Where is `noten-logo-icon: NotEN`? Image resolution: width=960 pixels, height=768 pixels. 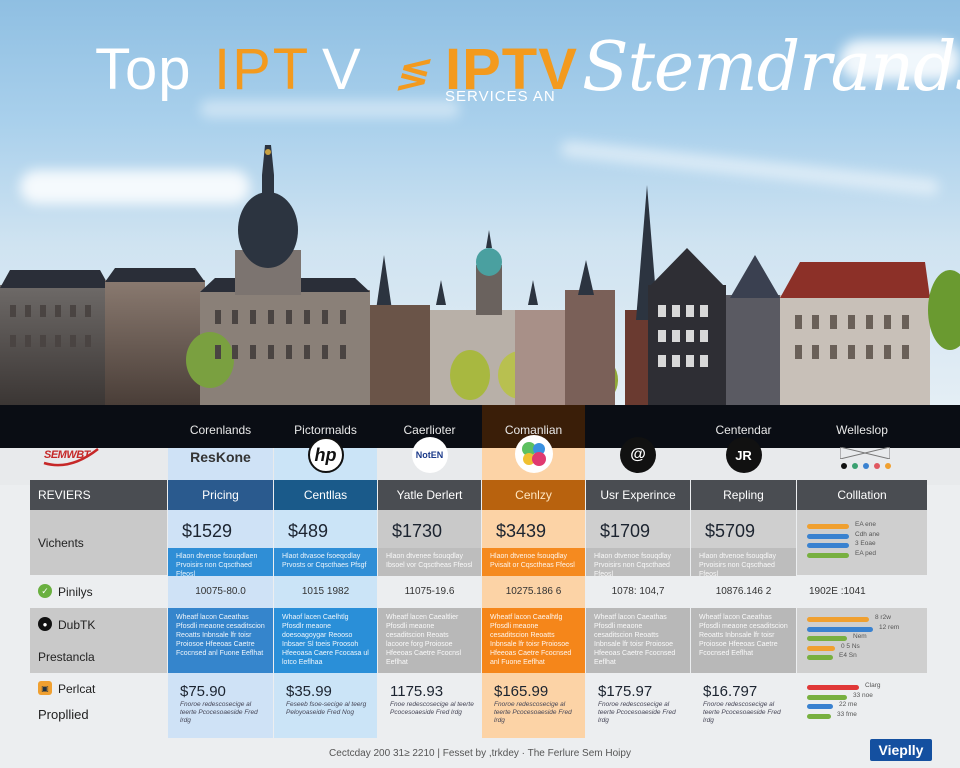
noten-logo-icon: NotEN is located at coordinates (429, 455).